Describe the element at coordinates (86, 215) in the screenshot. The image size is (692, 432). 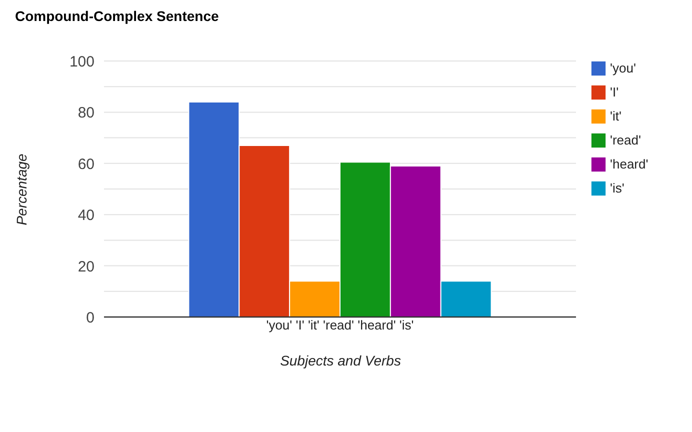
I see `y-tick-label: 40` at that location.